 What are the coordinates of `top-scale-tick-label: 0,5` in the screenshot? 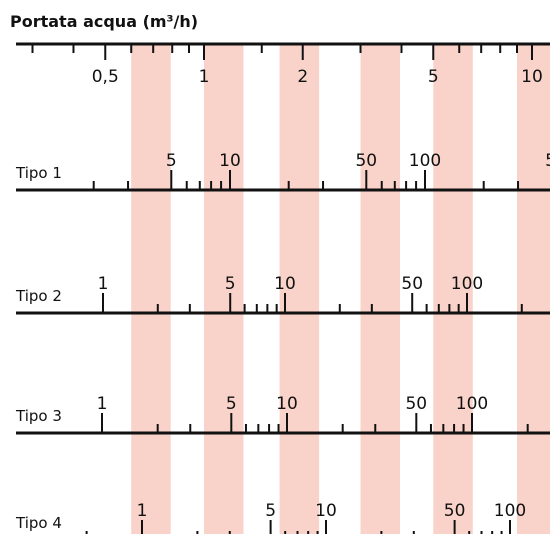 It's located at (105, 77).